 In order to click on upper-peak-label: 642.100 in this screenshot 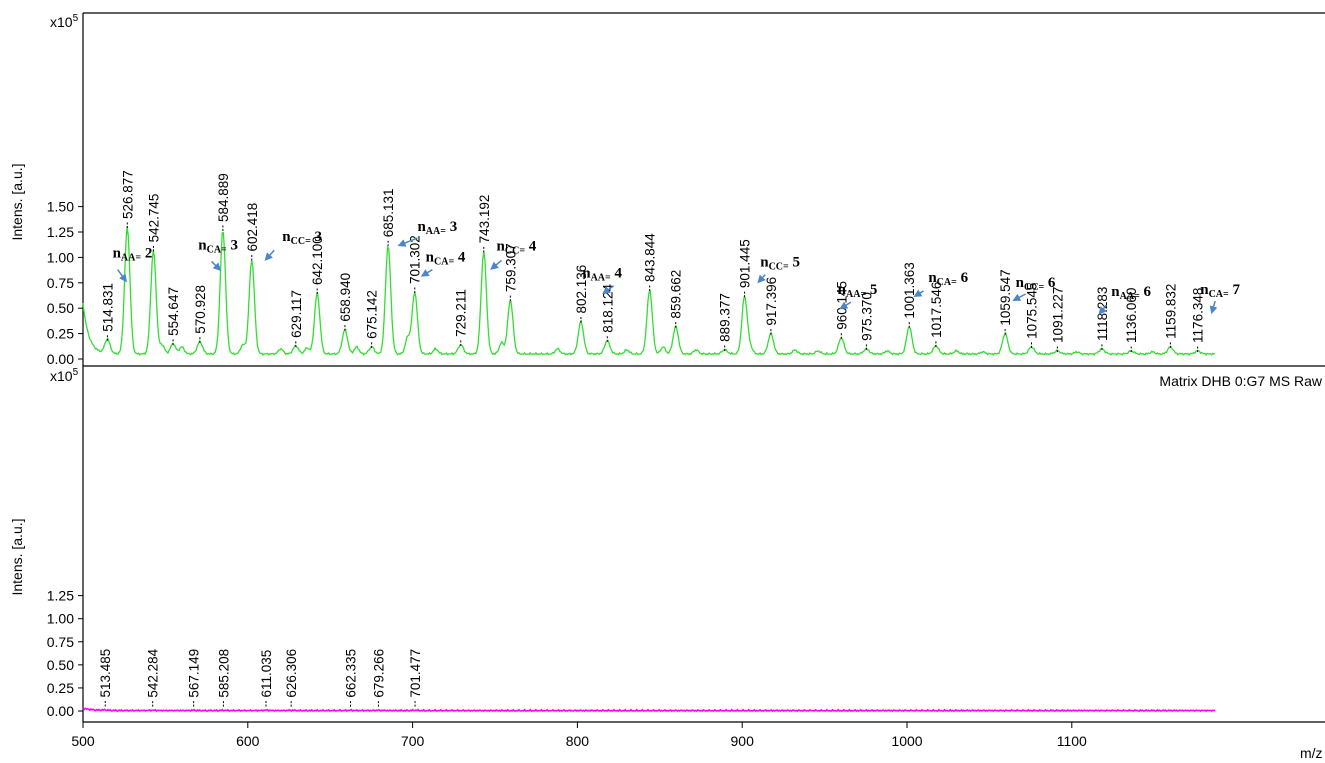, I will do `click(317, 260)`.